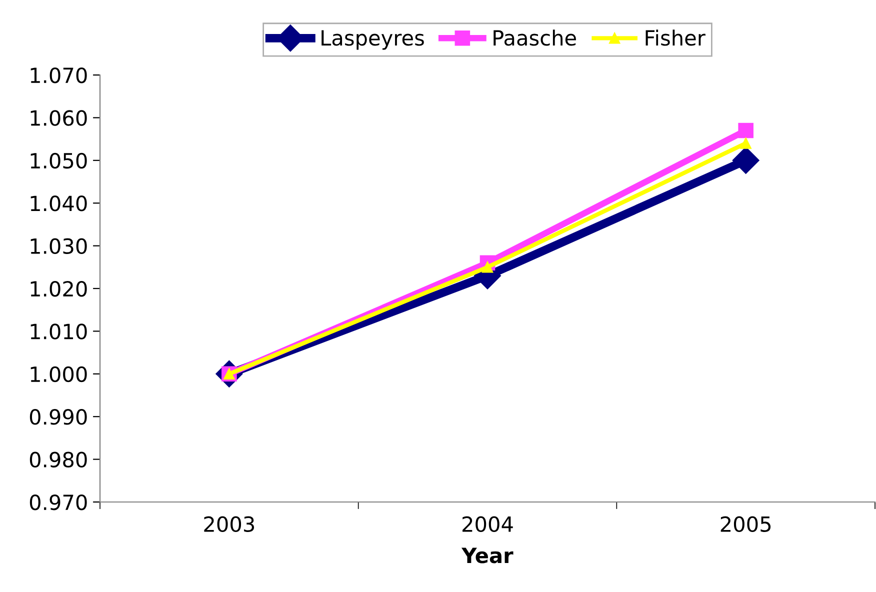 Image resolution: width=876 pixels, height=592 pixels. I want to click on y-tick-label: 1.060, so click(58, 118).